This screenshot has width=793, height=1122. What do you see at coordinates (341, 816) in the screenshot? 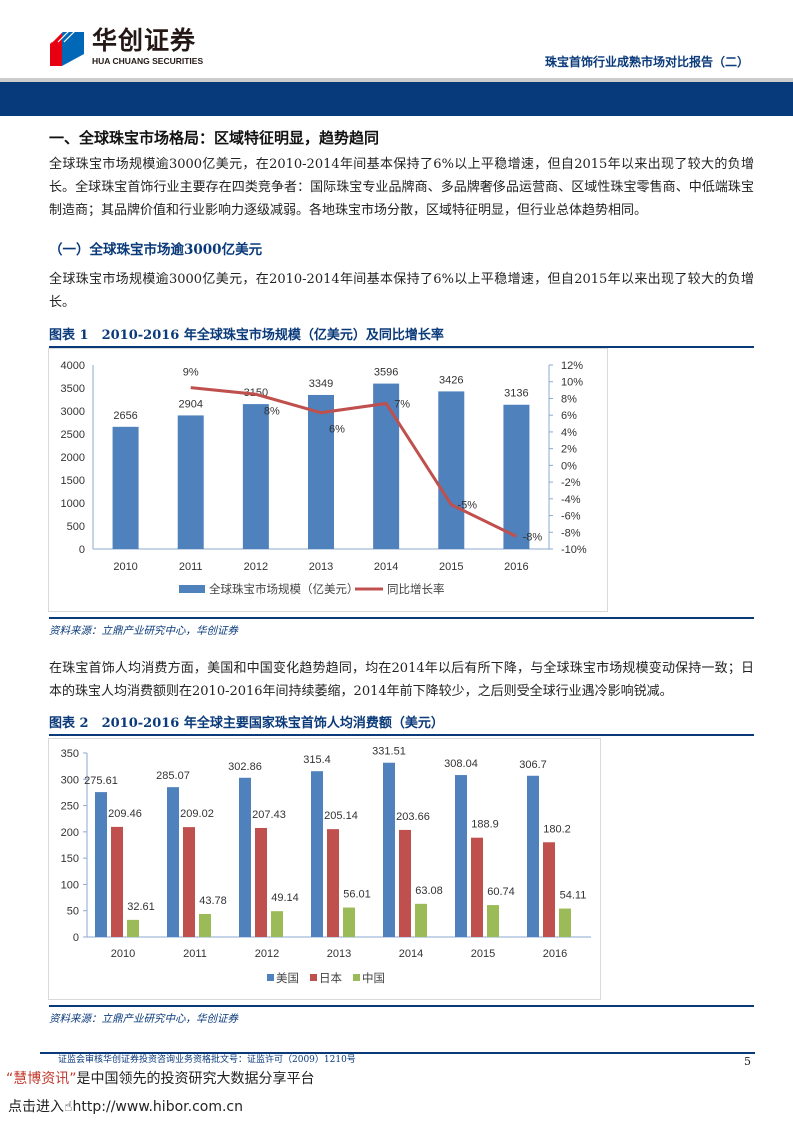
I see `bar-data-label: 205.14` at bounding box center [341, 816].